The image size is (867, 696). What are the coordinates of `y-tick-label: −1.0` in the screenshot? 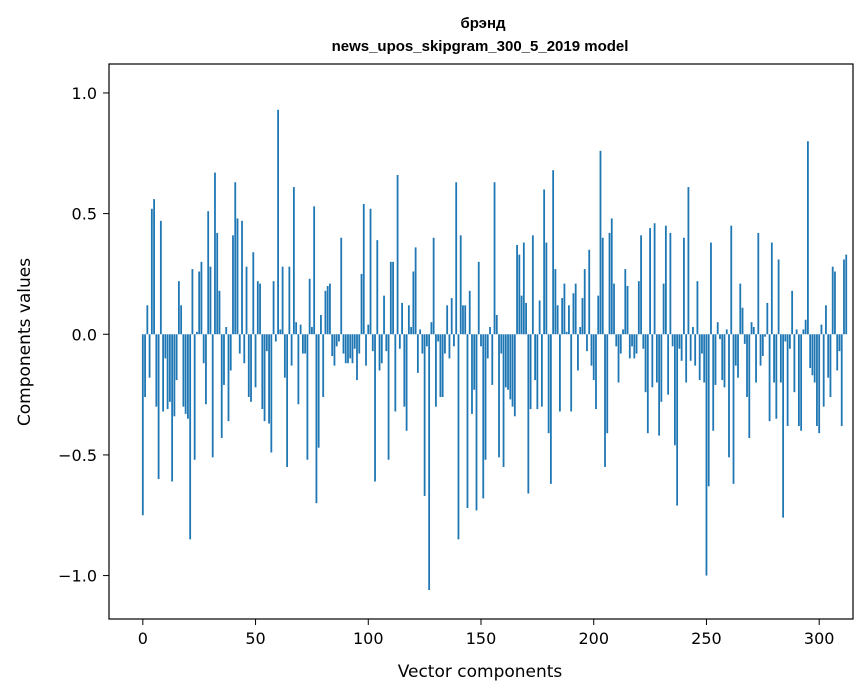 It's located at (77, 576).